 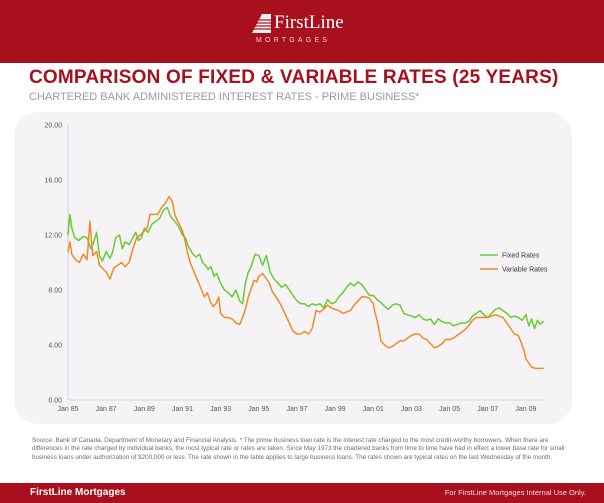 What do you see at coordinates (373, 409) in the screenshot?
I see `x-tick-label: Jan 01` at bounding box center [373, 409].